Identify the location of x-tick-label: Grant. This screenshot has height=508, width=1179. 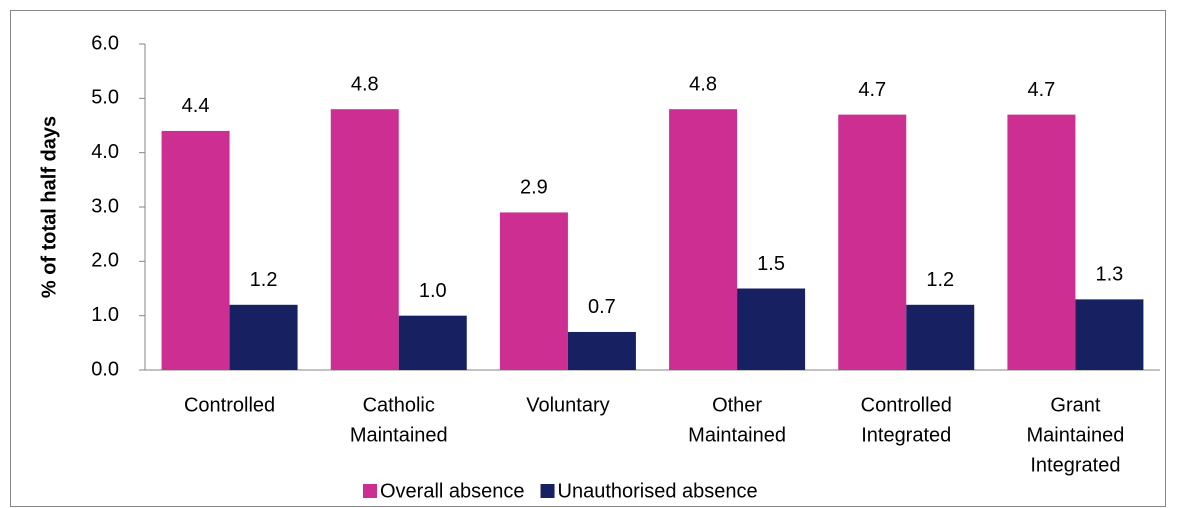
(1075, 405).